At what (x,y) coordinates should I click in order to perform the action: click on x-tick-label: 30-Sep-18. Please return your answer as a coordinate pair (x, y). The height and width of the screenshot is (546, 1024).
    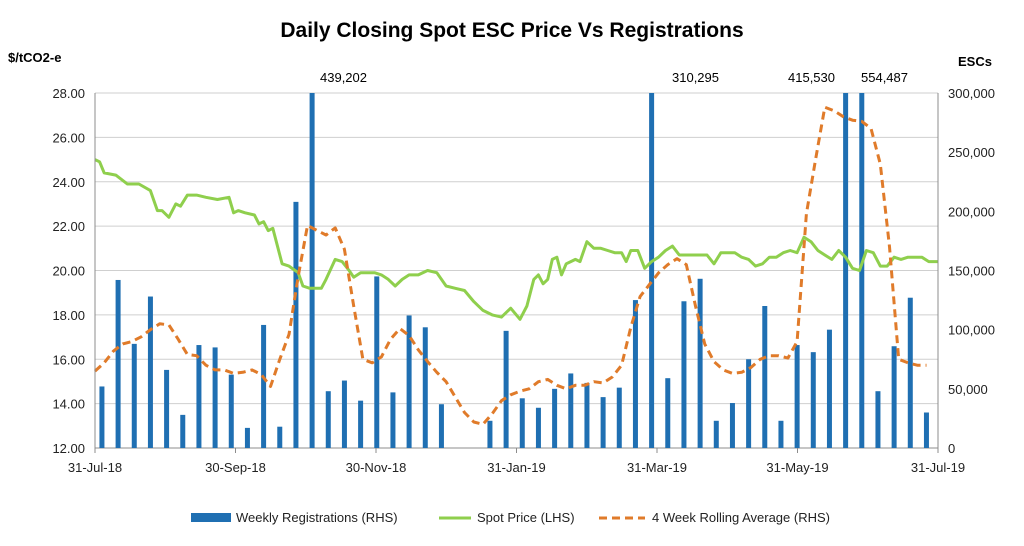
    Looking at the image, I should click on (235, 467).